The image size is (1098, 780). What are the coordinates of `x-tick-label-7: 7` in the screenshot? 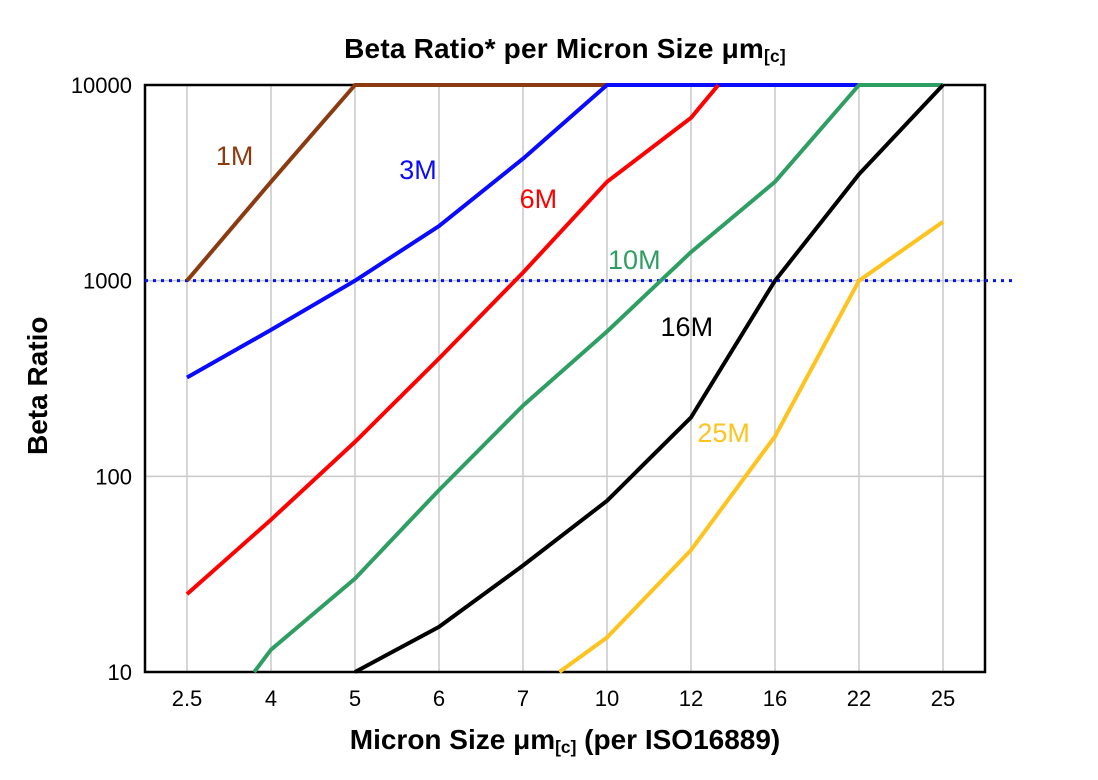 It's located at (523, 698).